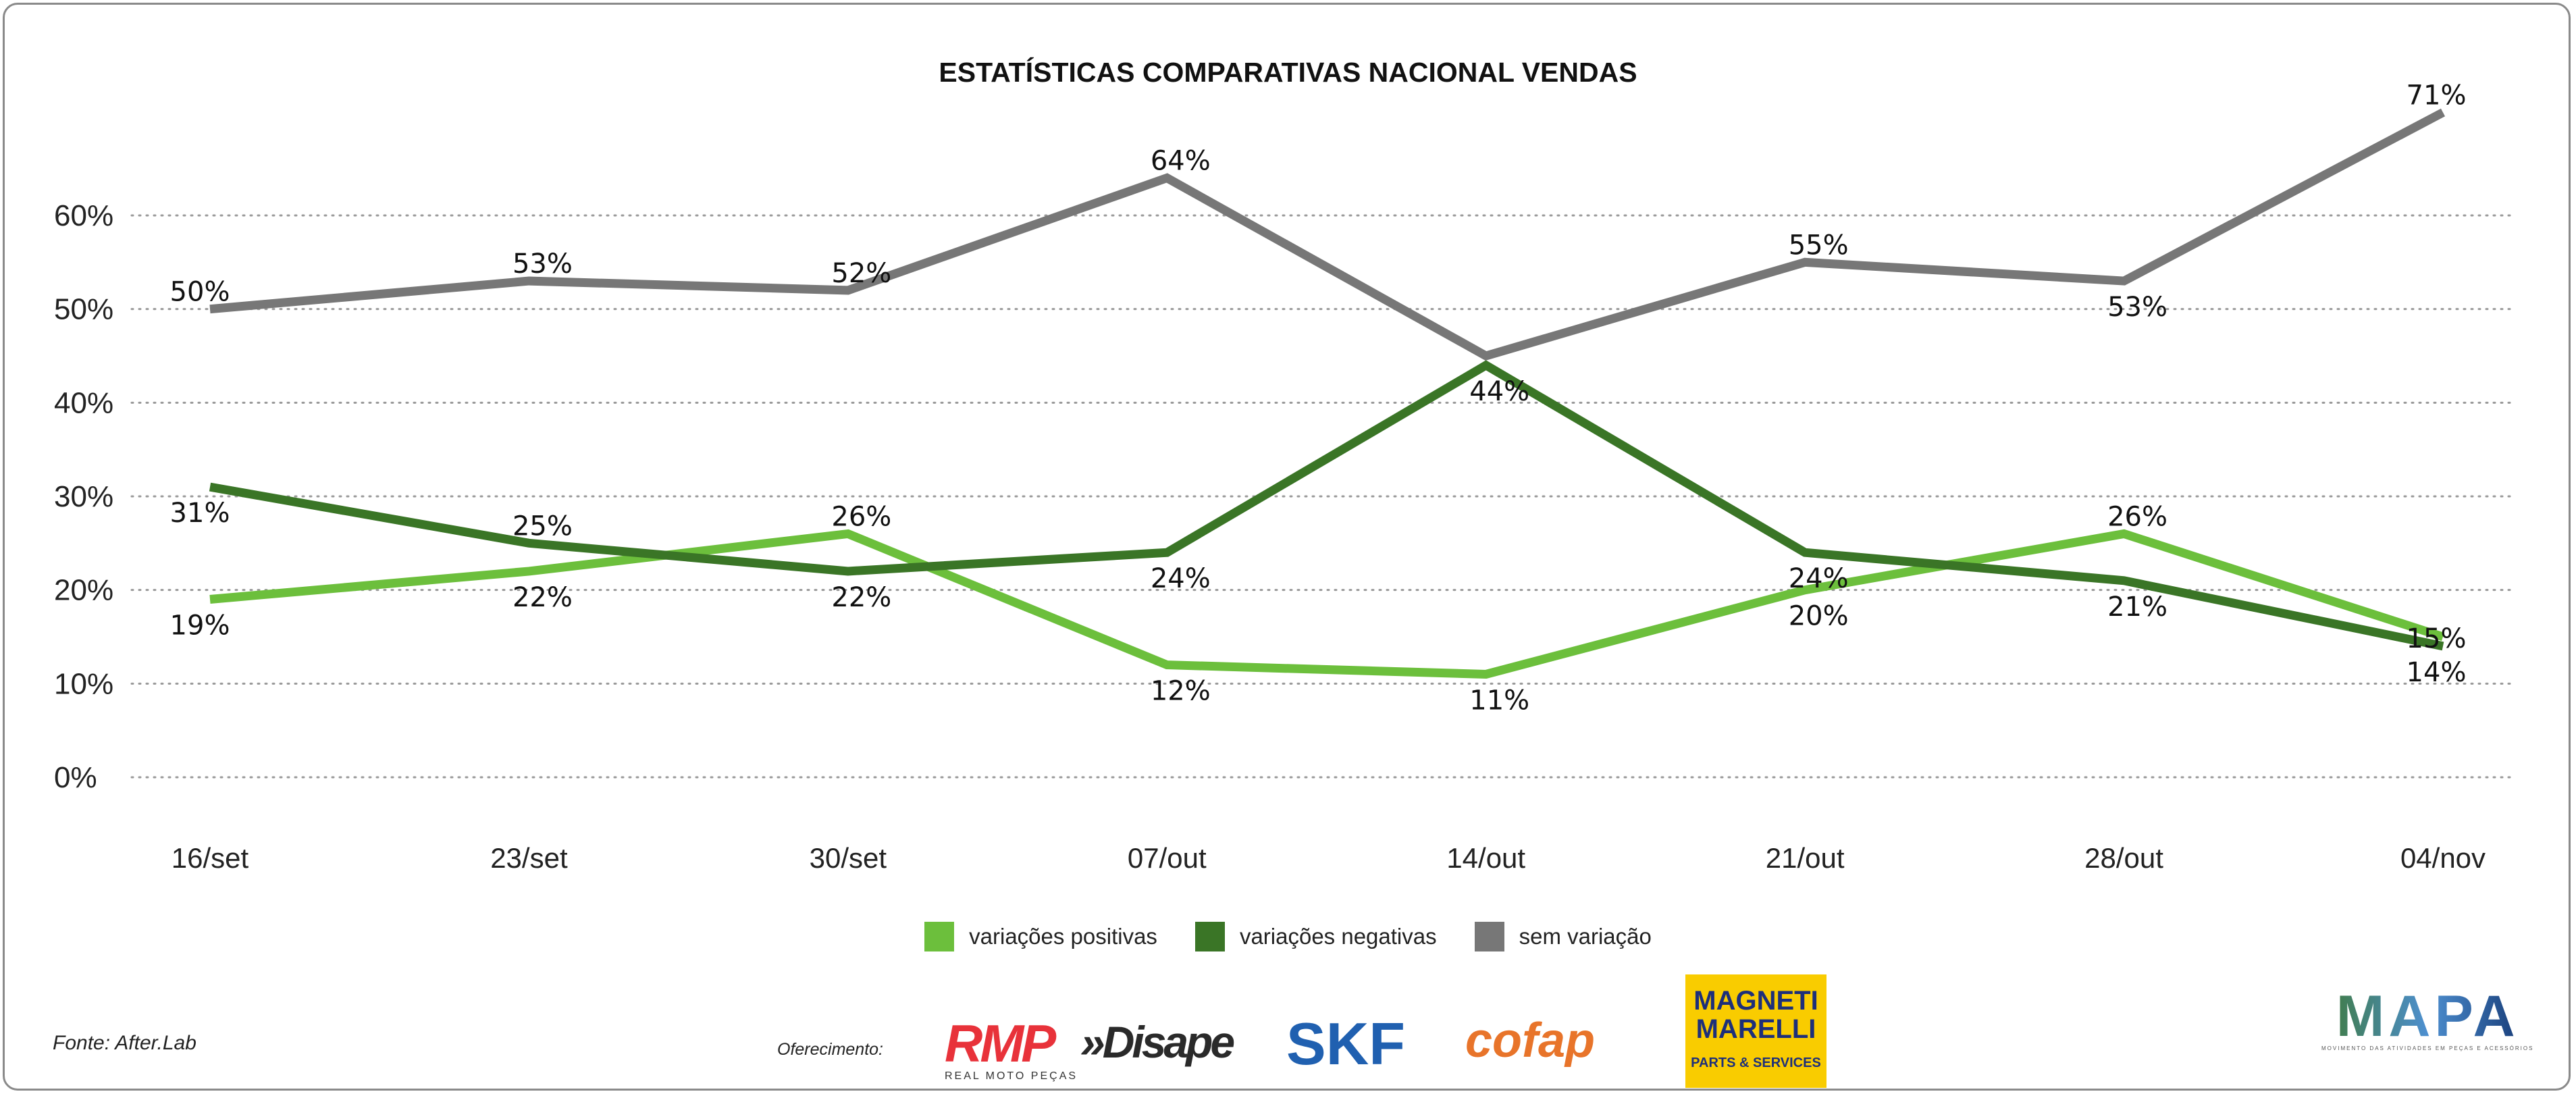 Image resolution: width=2576 pixels, height=1096 pixels. I want to click on x-tick-label: 07/out, so click(1167, 858).